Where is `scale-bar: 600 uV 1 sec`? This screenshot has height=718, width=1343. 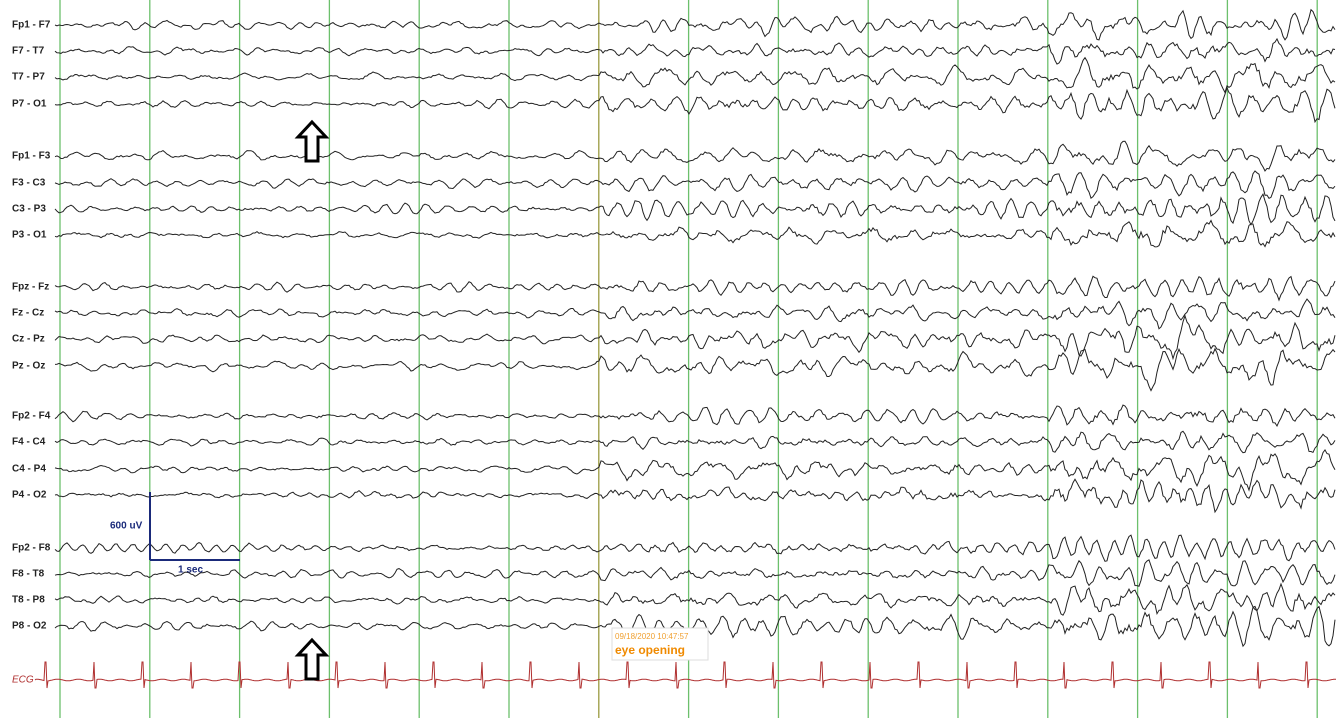 scale-bar: 600 uV 1 sec is located at coordinates (175, 534).